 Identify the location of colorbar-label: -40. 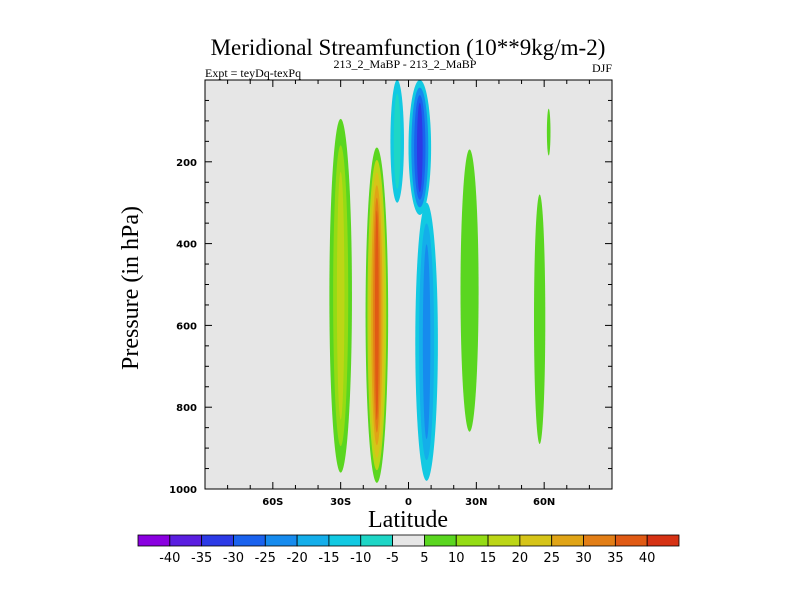
(169, 558).